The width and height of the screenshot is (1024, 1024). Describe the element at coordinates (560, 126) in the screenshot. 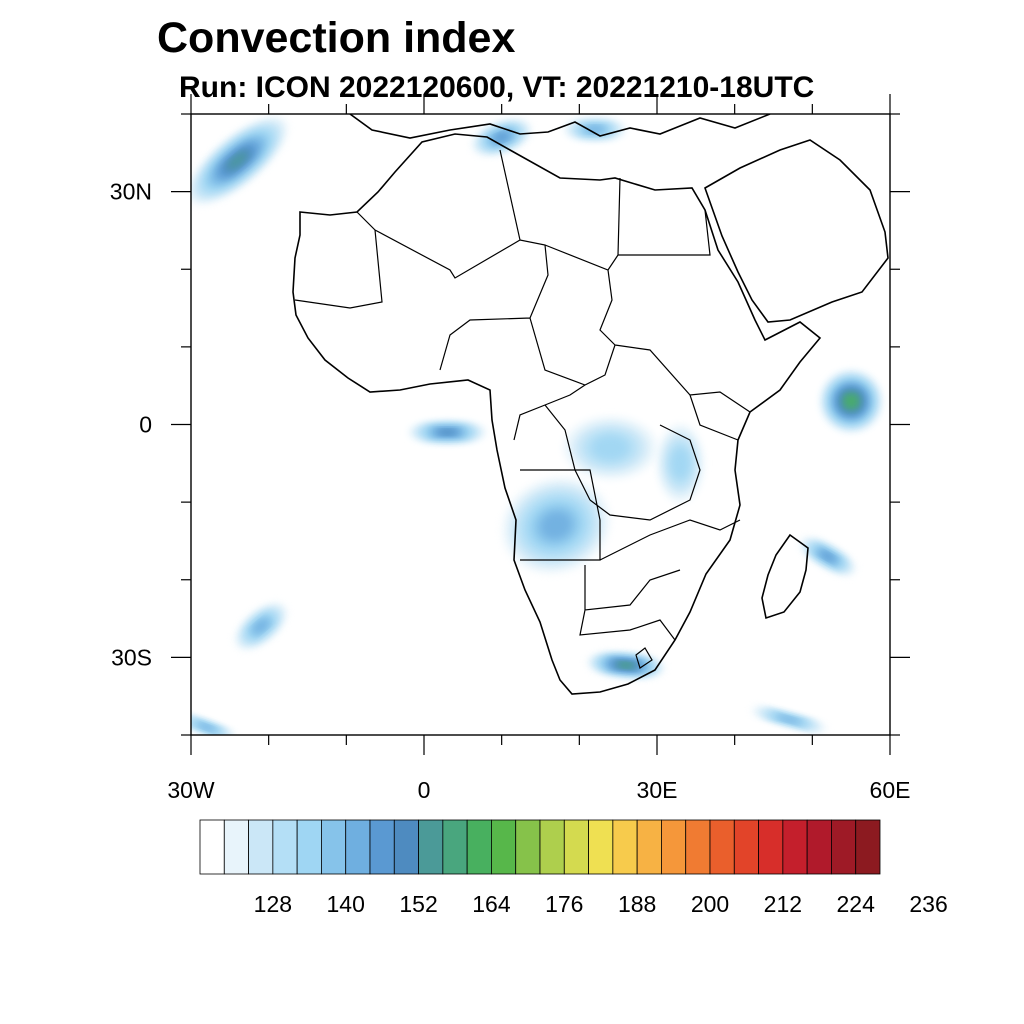

I see `europe-coastline` at that location.